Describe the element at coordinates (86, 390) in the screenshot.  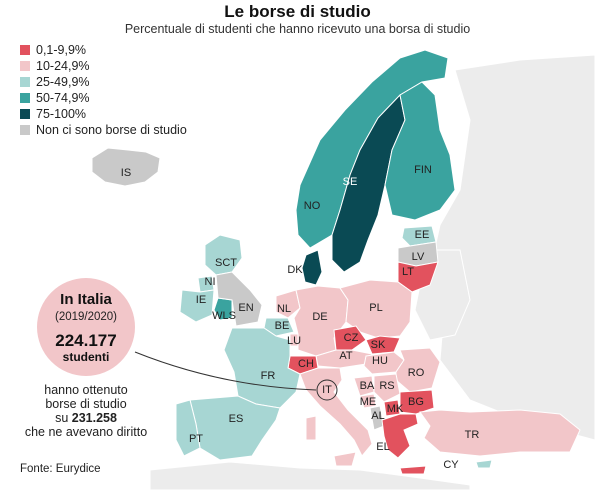
I see `italy-desc-line: hanno ottenuto` at that location.